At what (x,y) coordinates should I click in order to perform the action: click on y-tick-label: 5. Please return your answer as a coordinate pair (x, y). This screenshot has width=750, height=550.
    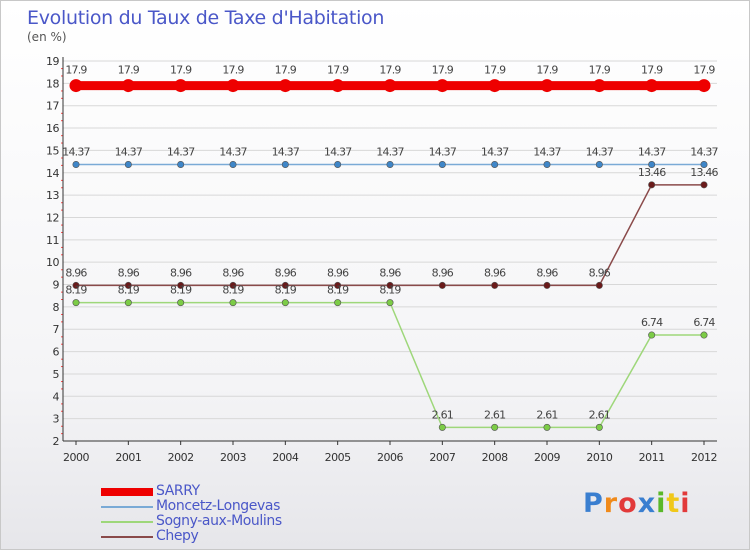
    Looking at the image, I should click on (56, 374).